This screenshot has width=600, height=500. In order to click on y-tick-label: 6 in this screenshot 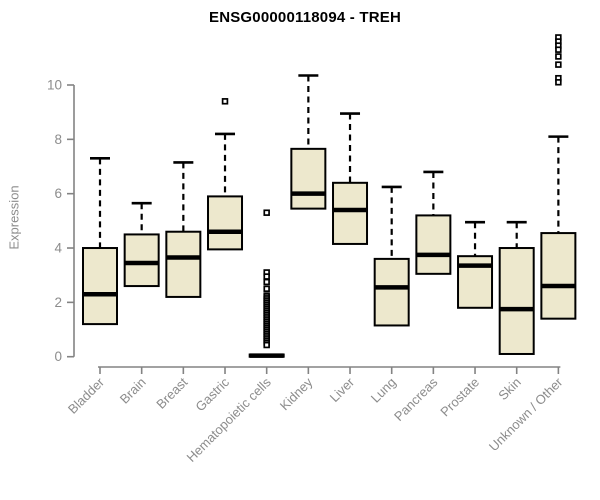, I will do `click(58, 193)`.